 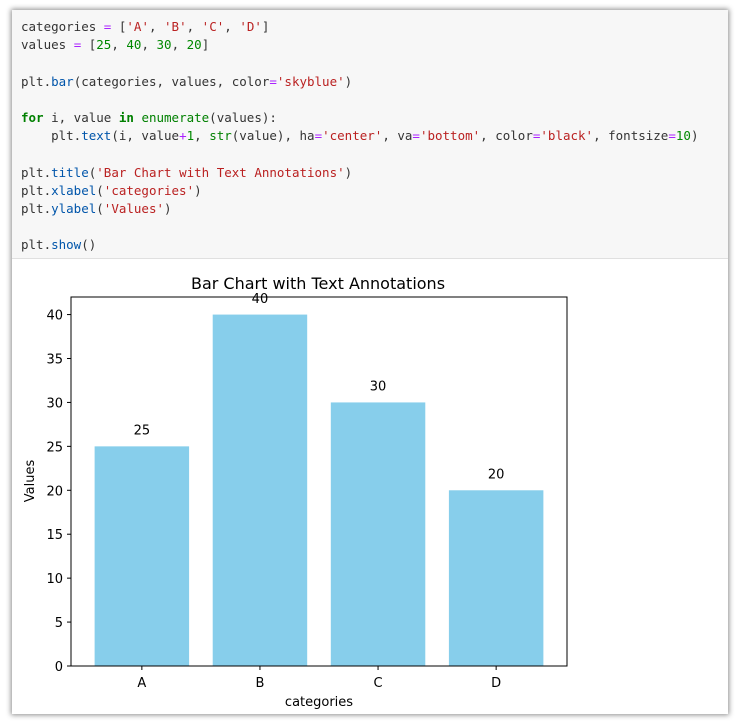 What do you see at coordinates (318, 283) in the screenshot?
I see `chart-title: Bar Chart with Text Annotations` at bounding box center [318, 283].